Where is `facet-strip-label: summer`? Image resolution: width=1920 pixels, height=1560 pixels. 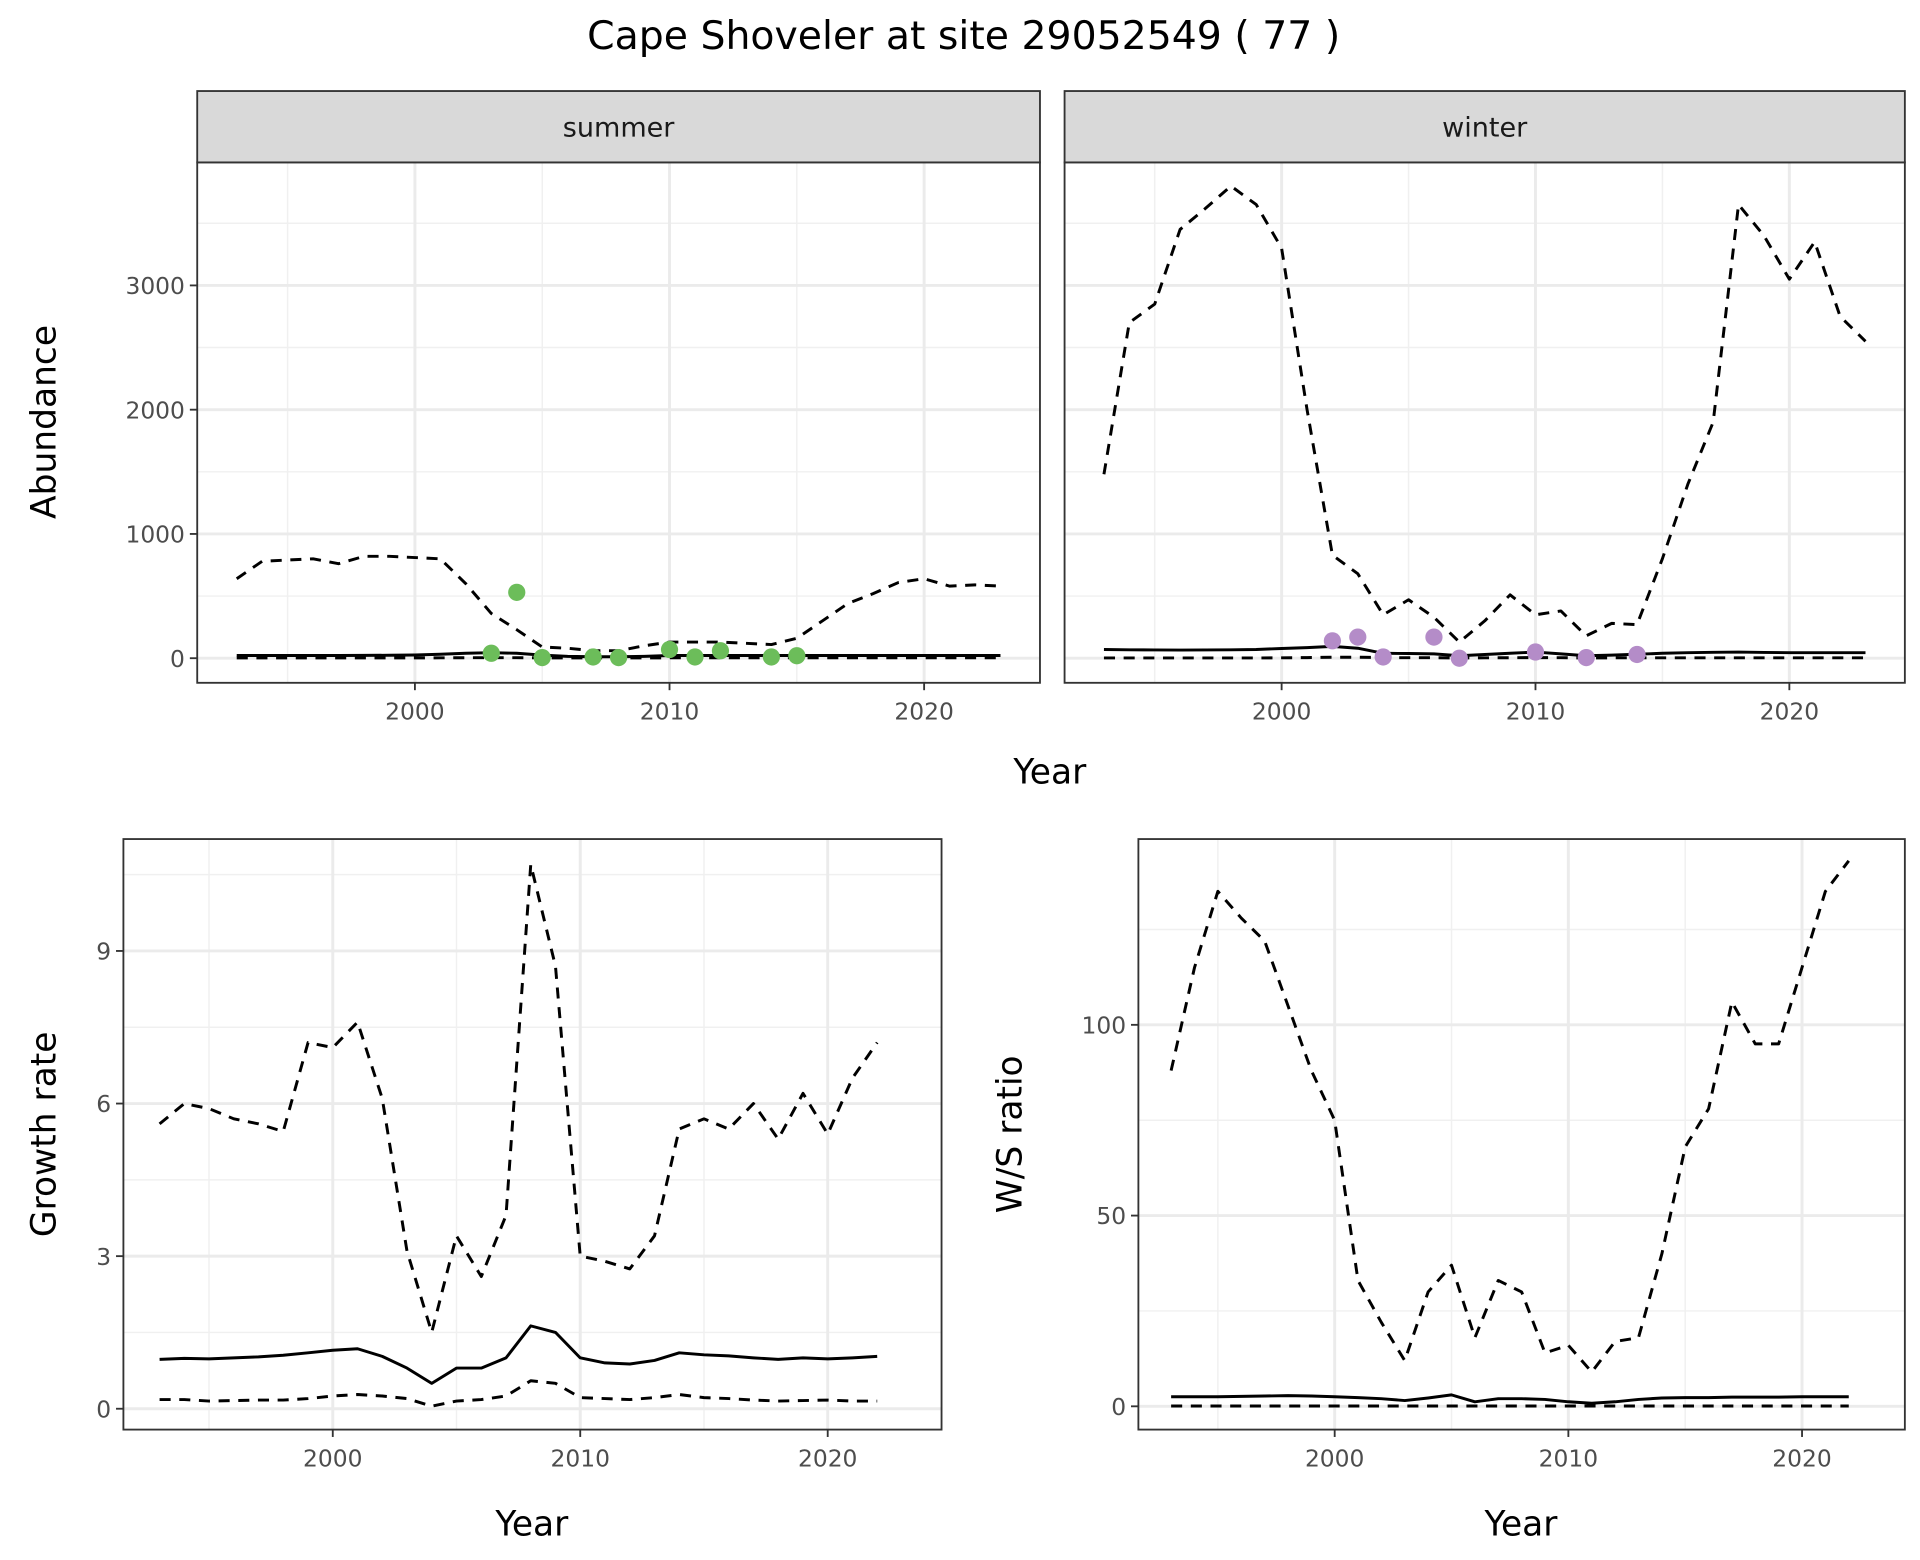
facet-strip-label: summer is located at coordinates (619, 128).